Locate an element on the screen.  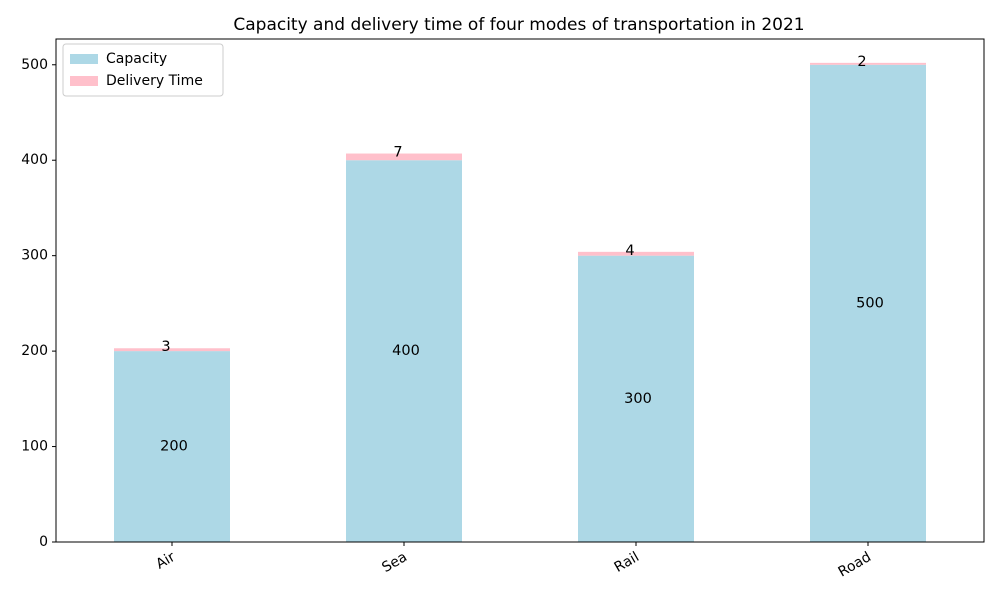
data-label-capacity-rail: 300 is located at coordinates (638, 399).